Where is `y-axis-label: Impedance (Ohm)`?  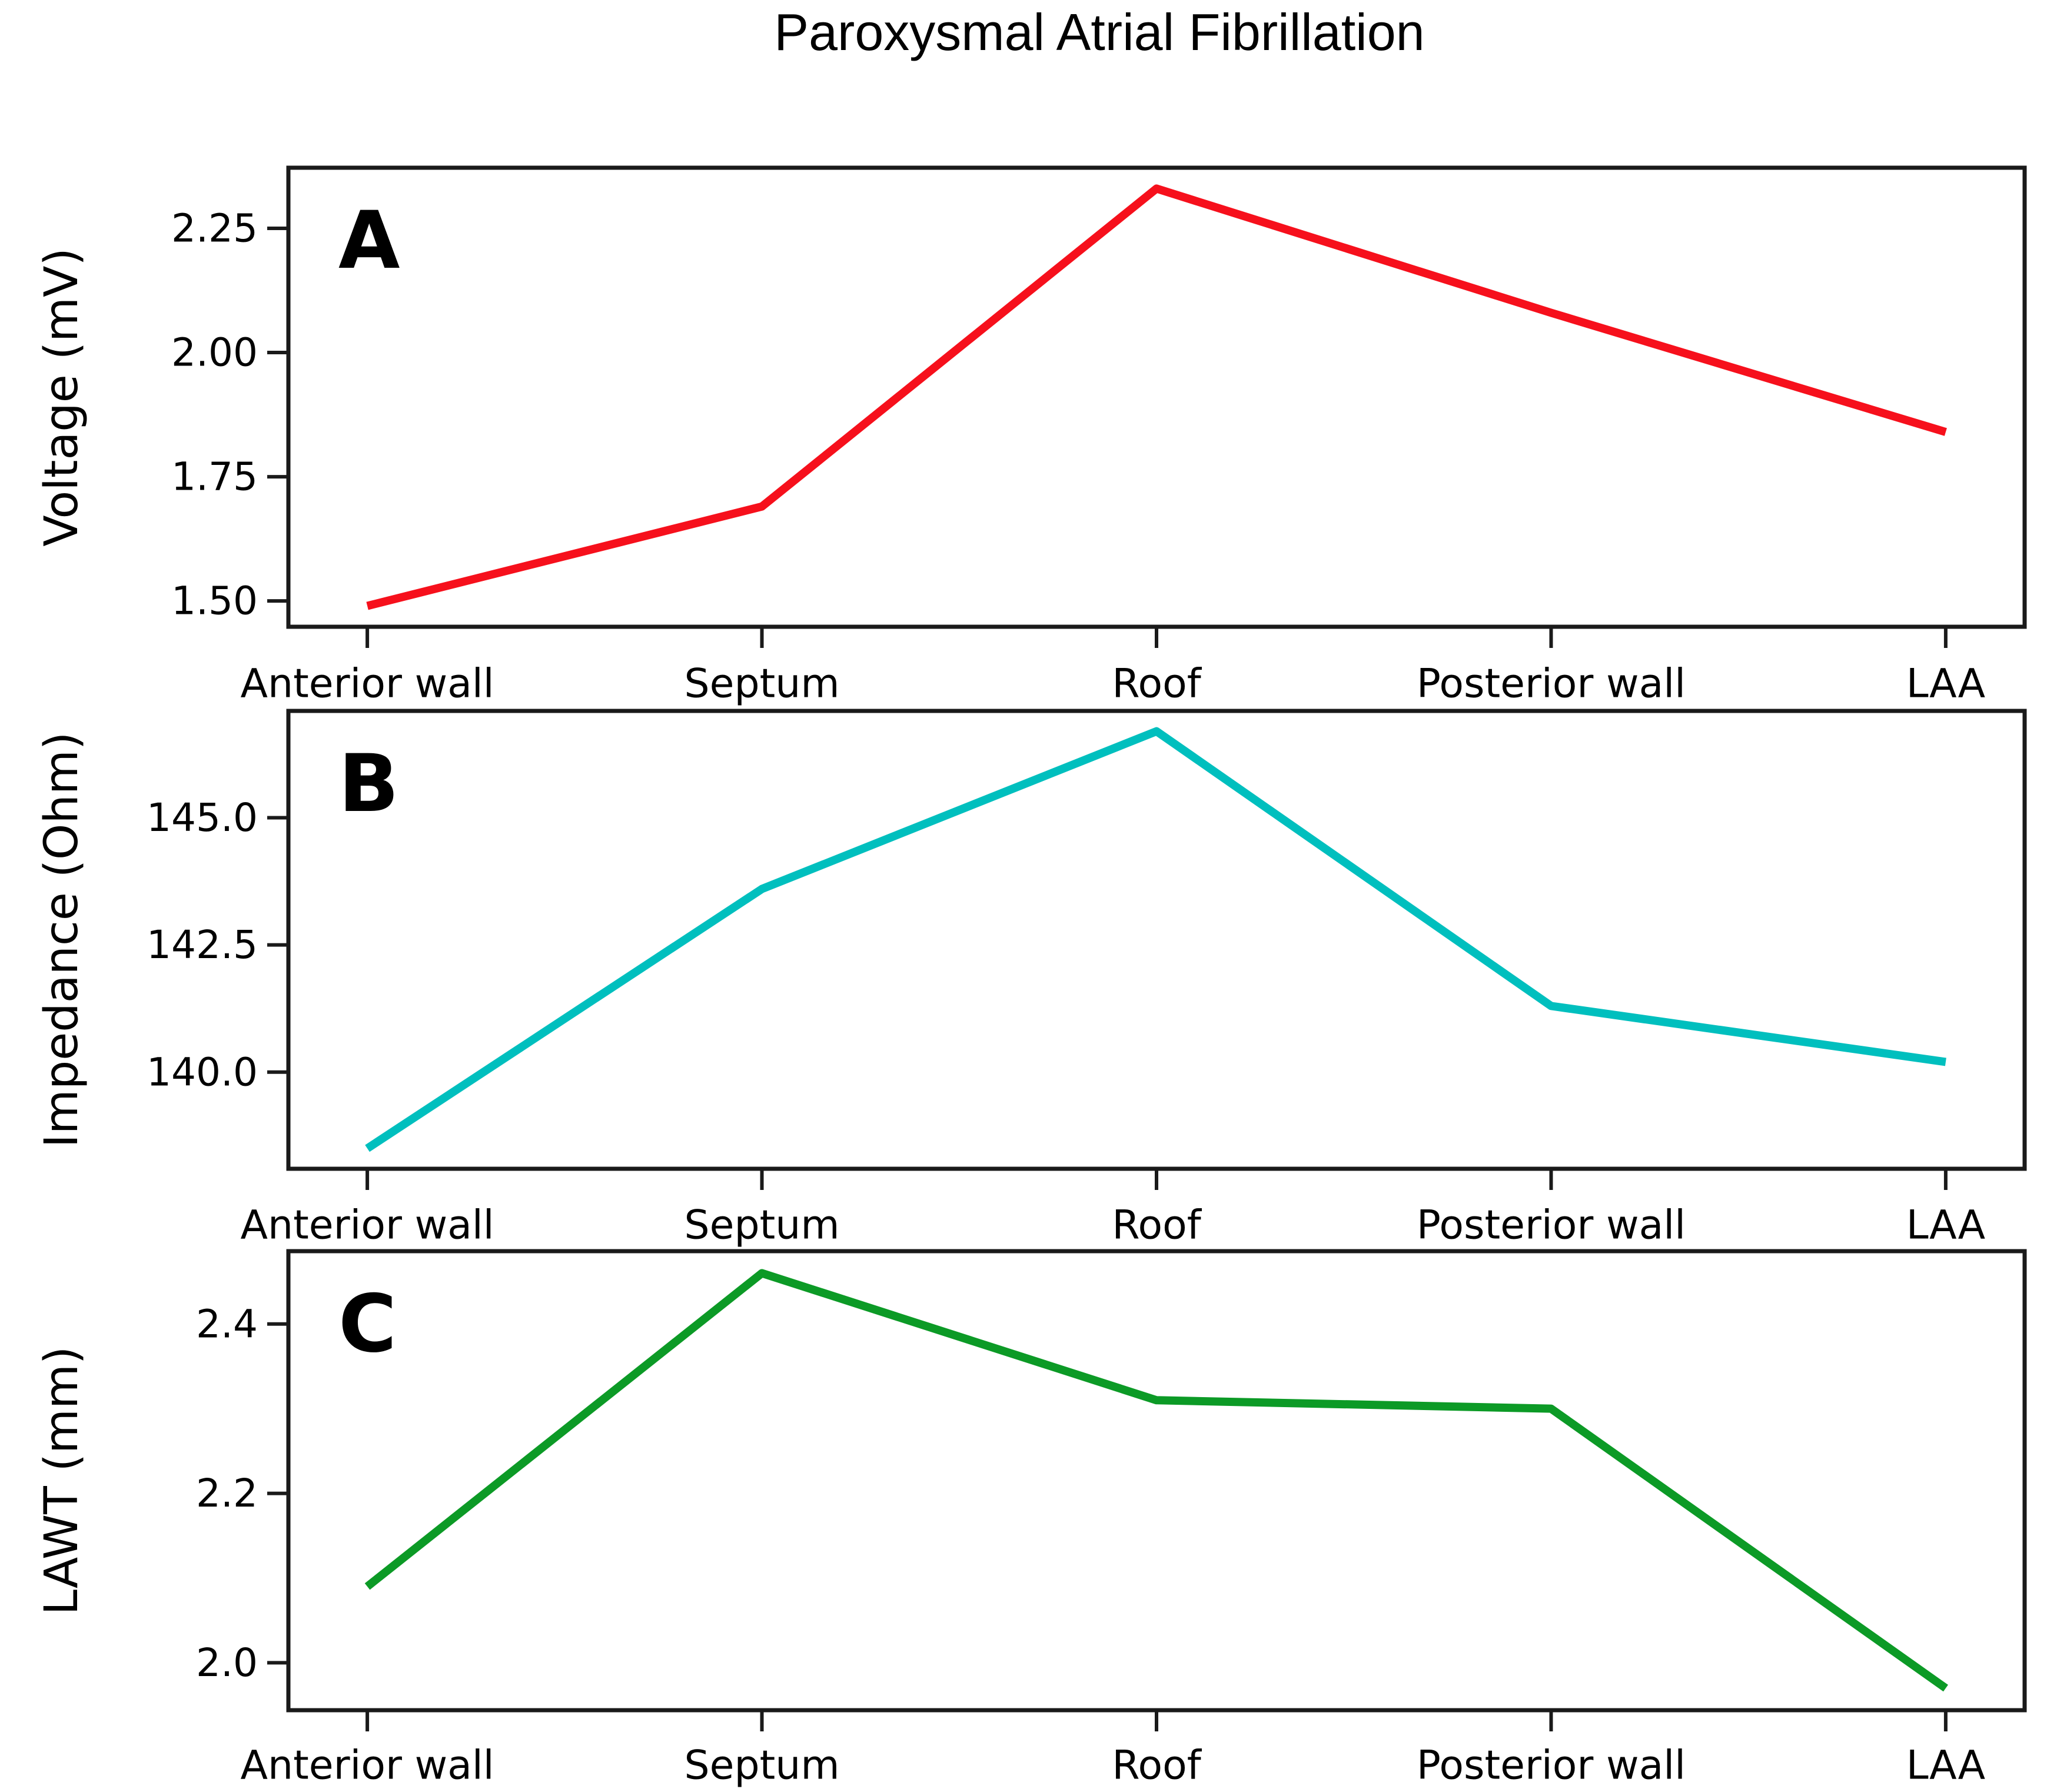 y-axis-label: Impedance (Ohm) is located at coordinates (62, 940).